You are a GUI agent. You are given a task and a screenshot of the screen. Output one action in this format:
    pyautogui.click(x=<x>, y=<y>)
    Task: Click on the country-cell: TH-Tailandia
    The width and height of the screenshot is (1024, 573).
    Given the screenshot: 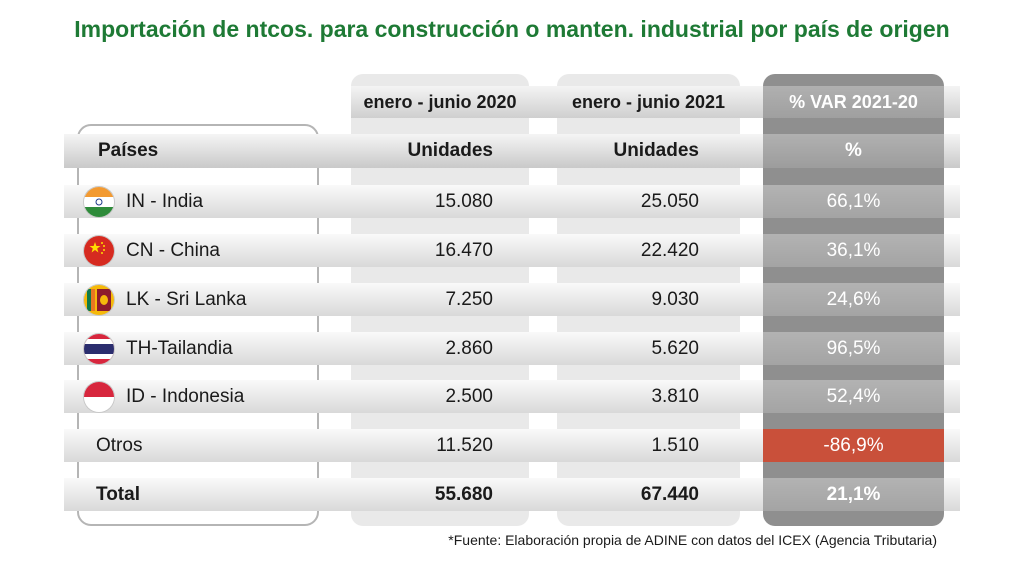 What is the action you would take?
    pyautogui.click(x=204, y=348)
    